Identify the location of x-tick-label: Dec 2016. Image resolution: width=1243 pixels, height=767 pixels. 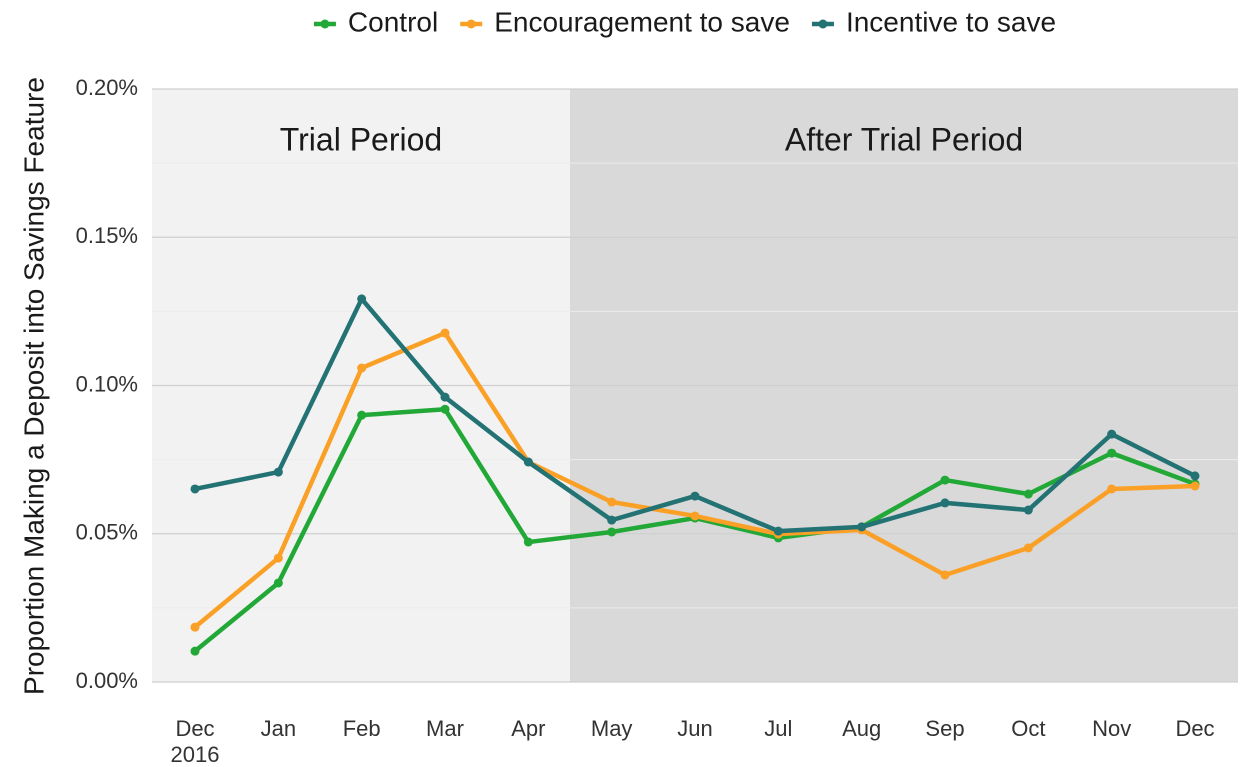
(195, 741).